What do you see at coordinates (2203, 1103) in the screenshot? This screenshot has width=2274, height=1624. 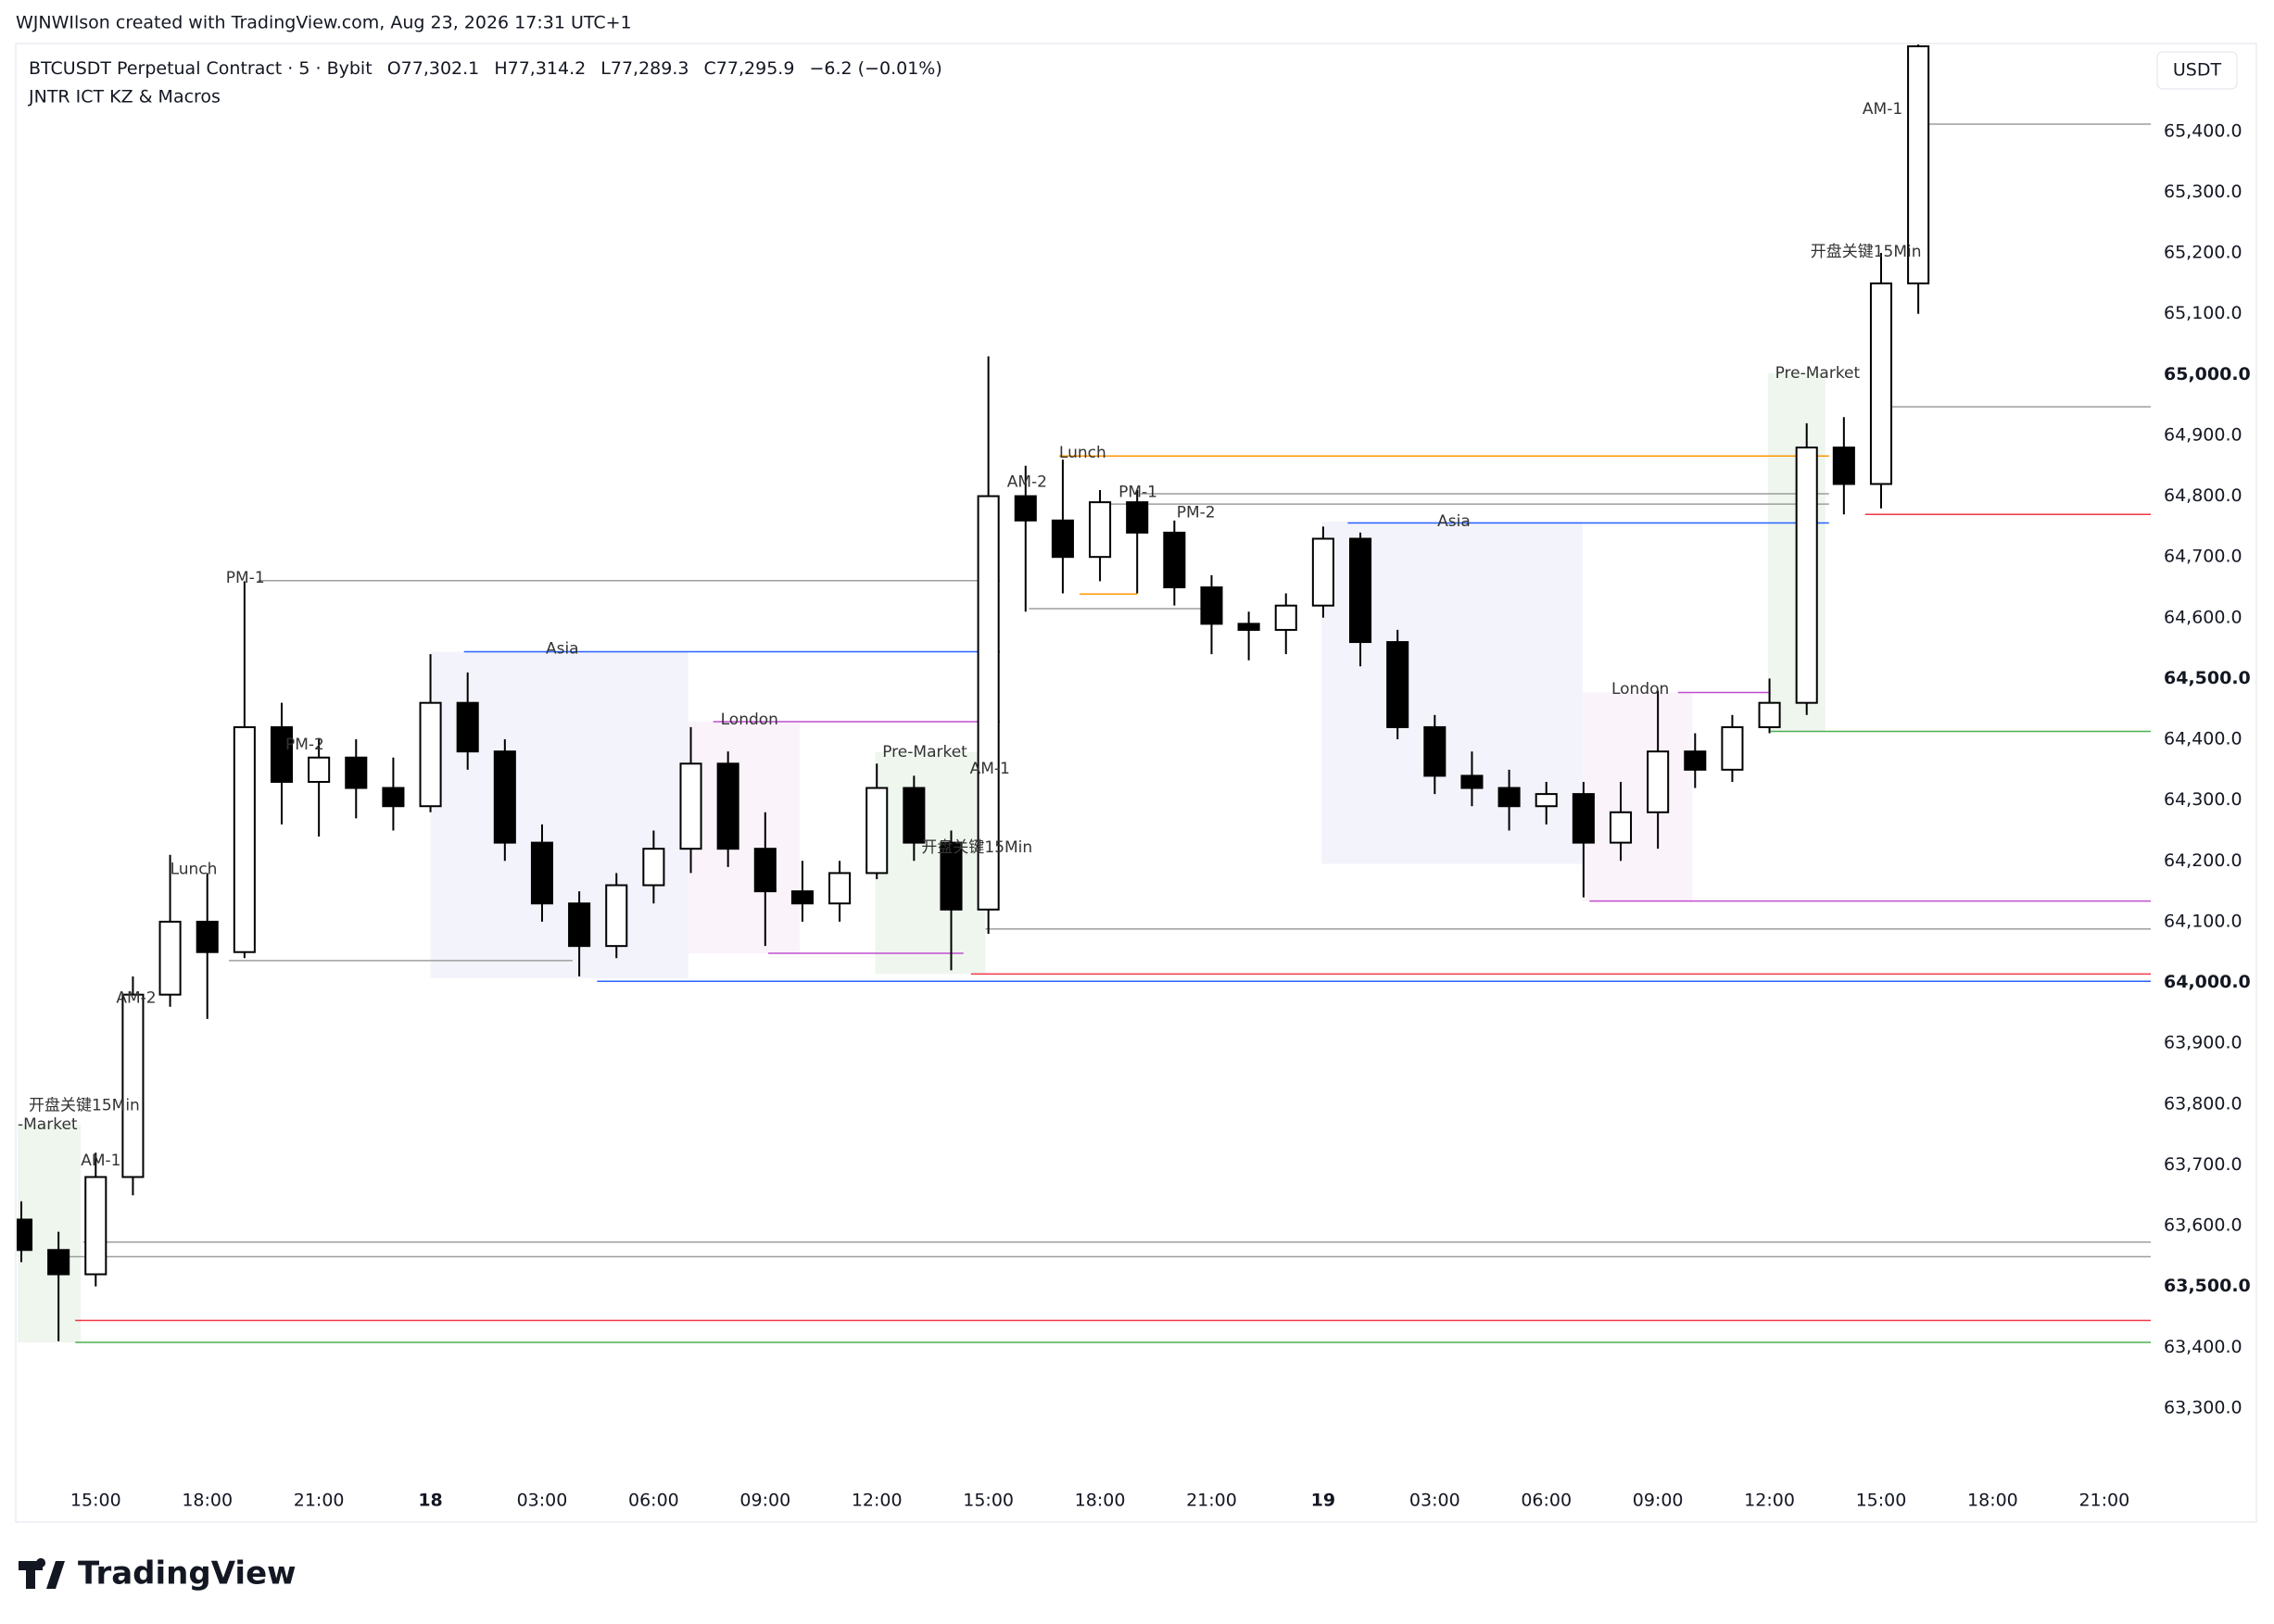 I see `y-tick-label: 63,800.0` at bounding box center [2203, 1103].